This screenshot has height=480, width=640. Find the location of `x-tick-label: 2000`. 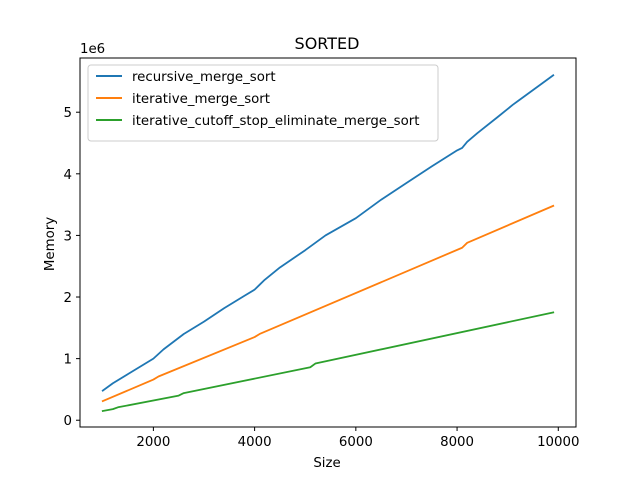

x-tick-label: 2000 is located at coordinates (153, 442).